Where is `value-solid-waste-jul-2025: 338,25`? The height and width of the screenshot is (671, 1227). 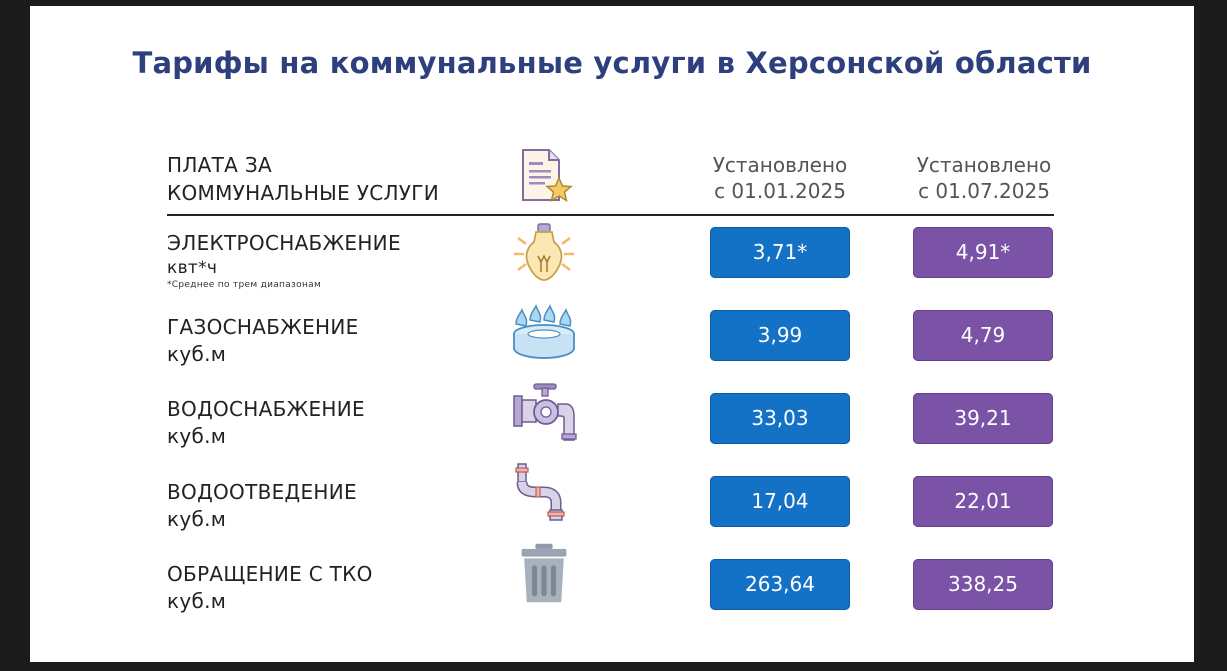 value-solid-waste-jul-2025: 338,25 is located at coordinates (983, 584).